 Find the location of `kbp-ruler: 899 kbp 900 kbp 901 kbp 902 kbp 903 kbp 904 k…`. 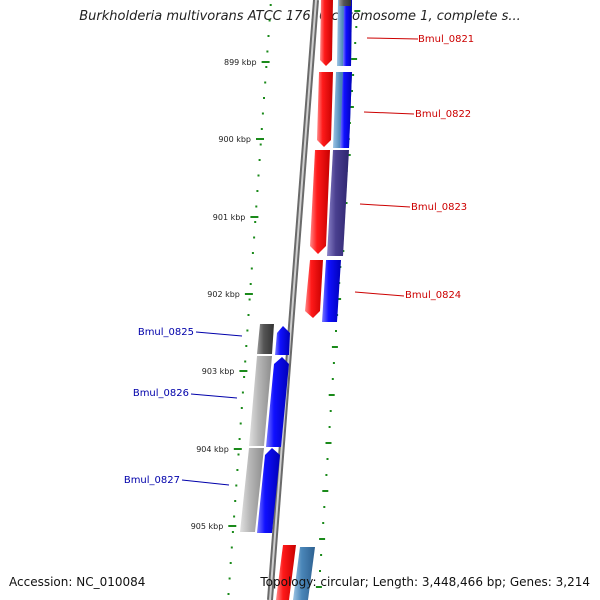

kbp-ruler: 899 kbp 900 kbp 901 kbp 902 kbp 903 kbp 904 k… is located at coordinates (231, 299).